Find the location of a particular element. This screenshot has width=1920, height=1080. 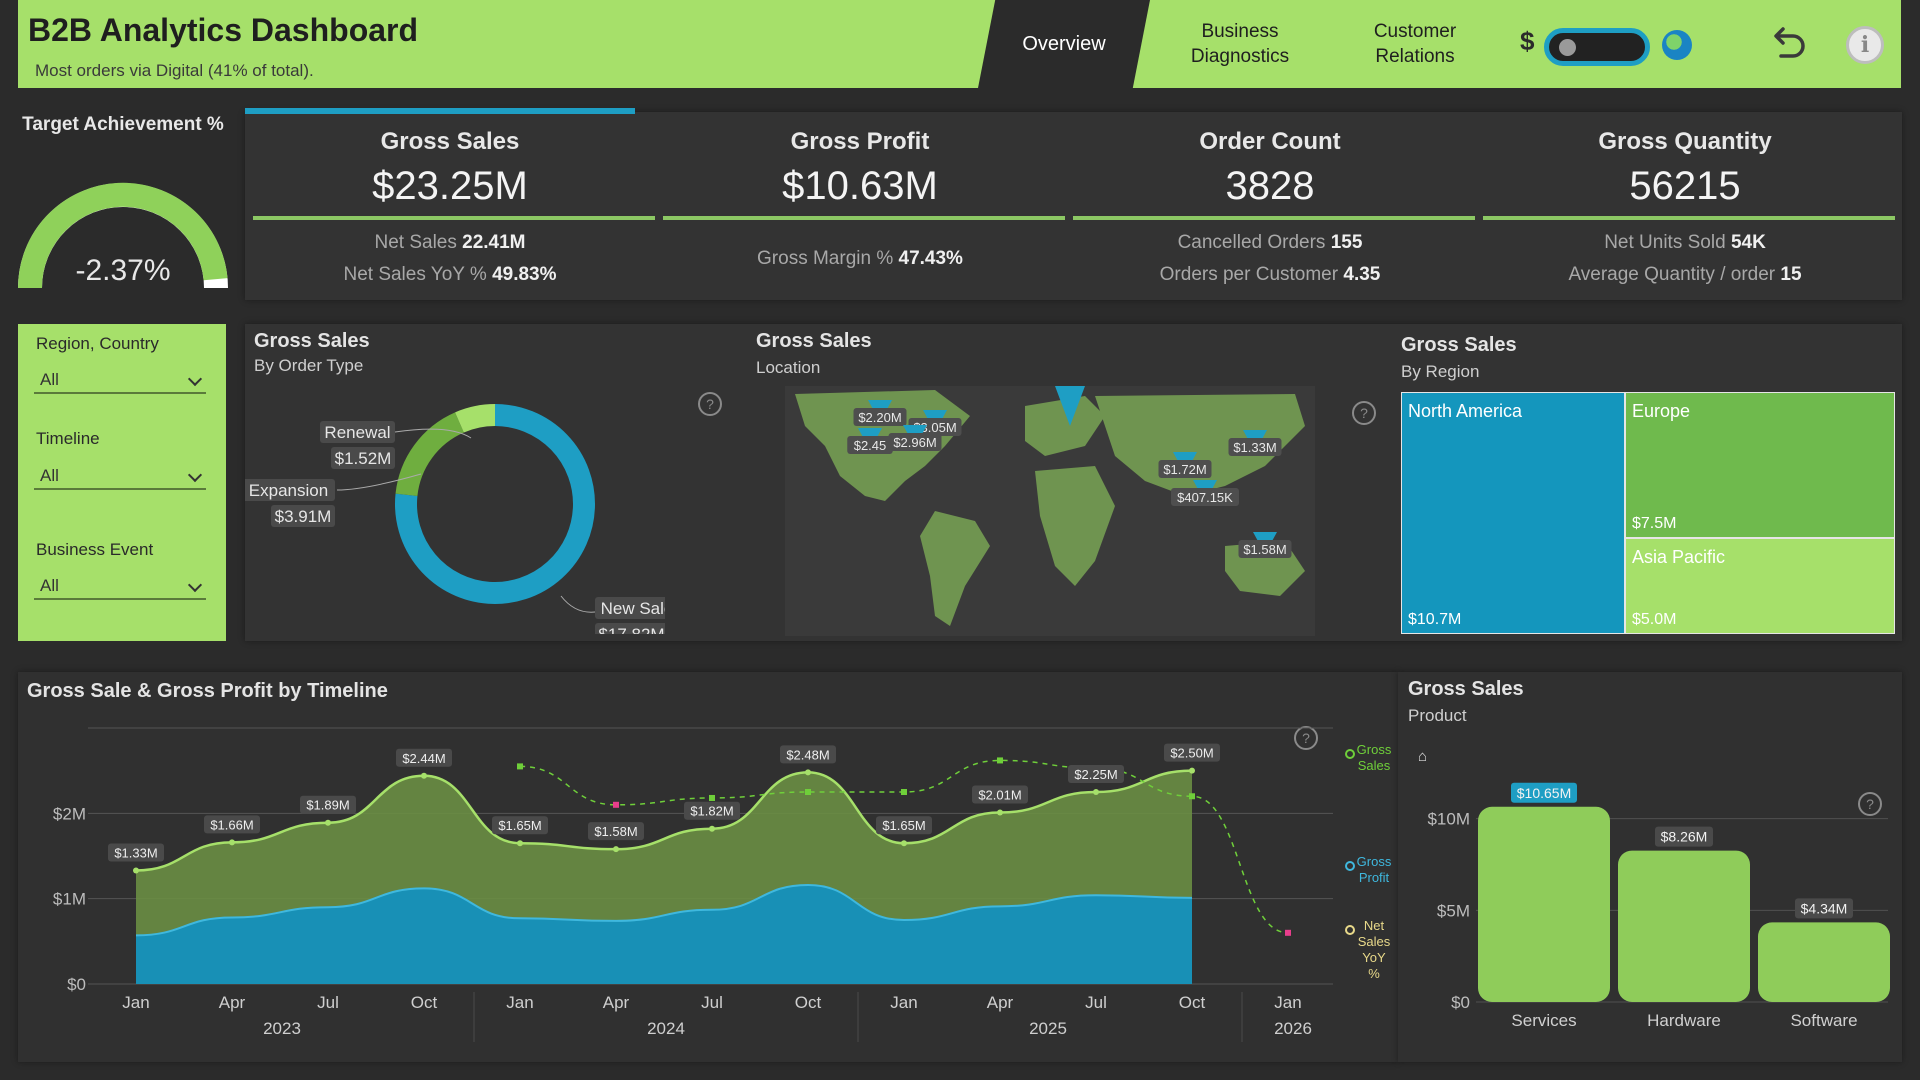

donut-label-name: New Sale is located at coordinates (633, 608).